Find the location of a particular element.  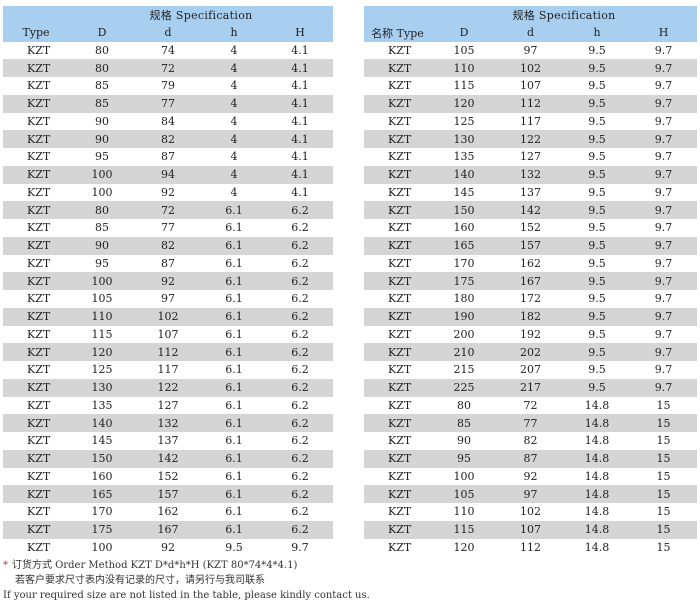

right-header-spacer is located at coordinates (397, 15).